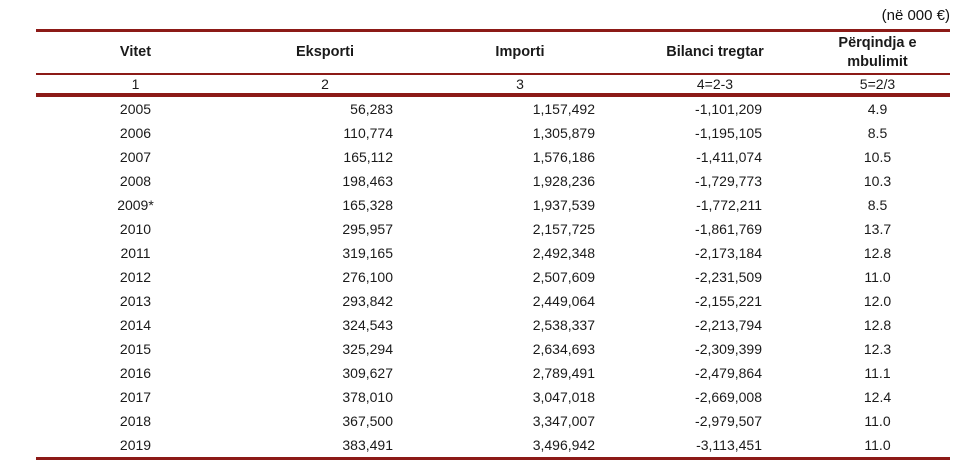 This screenshot has height=473, width=980. What do you see at coordinates (877, 373) in the screenshot?
I see `perqindja-cell: 11.1` at bounding box center [877, 373].